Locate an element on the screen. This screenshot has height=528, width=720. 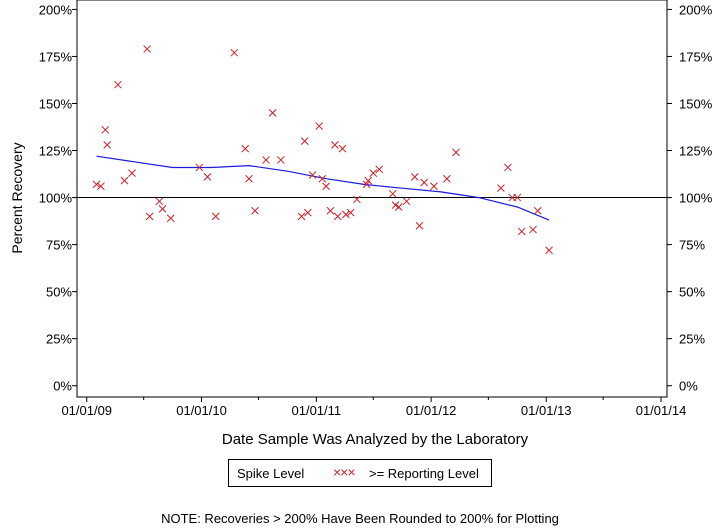
y-tick-label-left: 75% is located at coordinates (59, 245).